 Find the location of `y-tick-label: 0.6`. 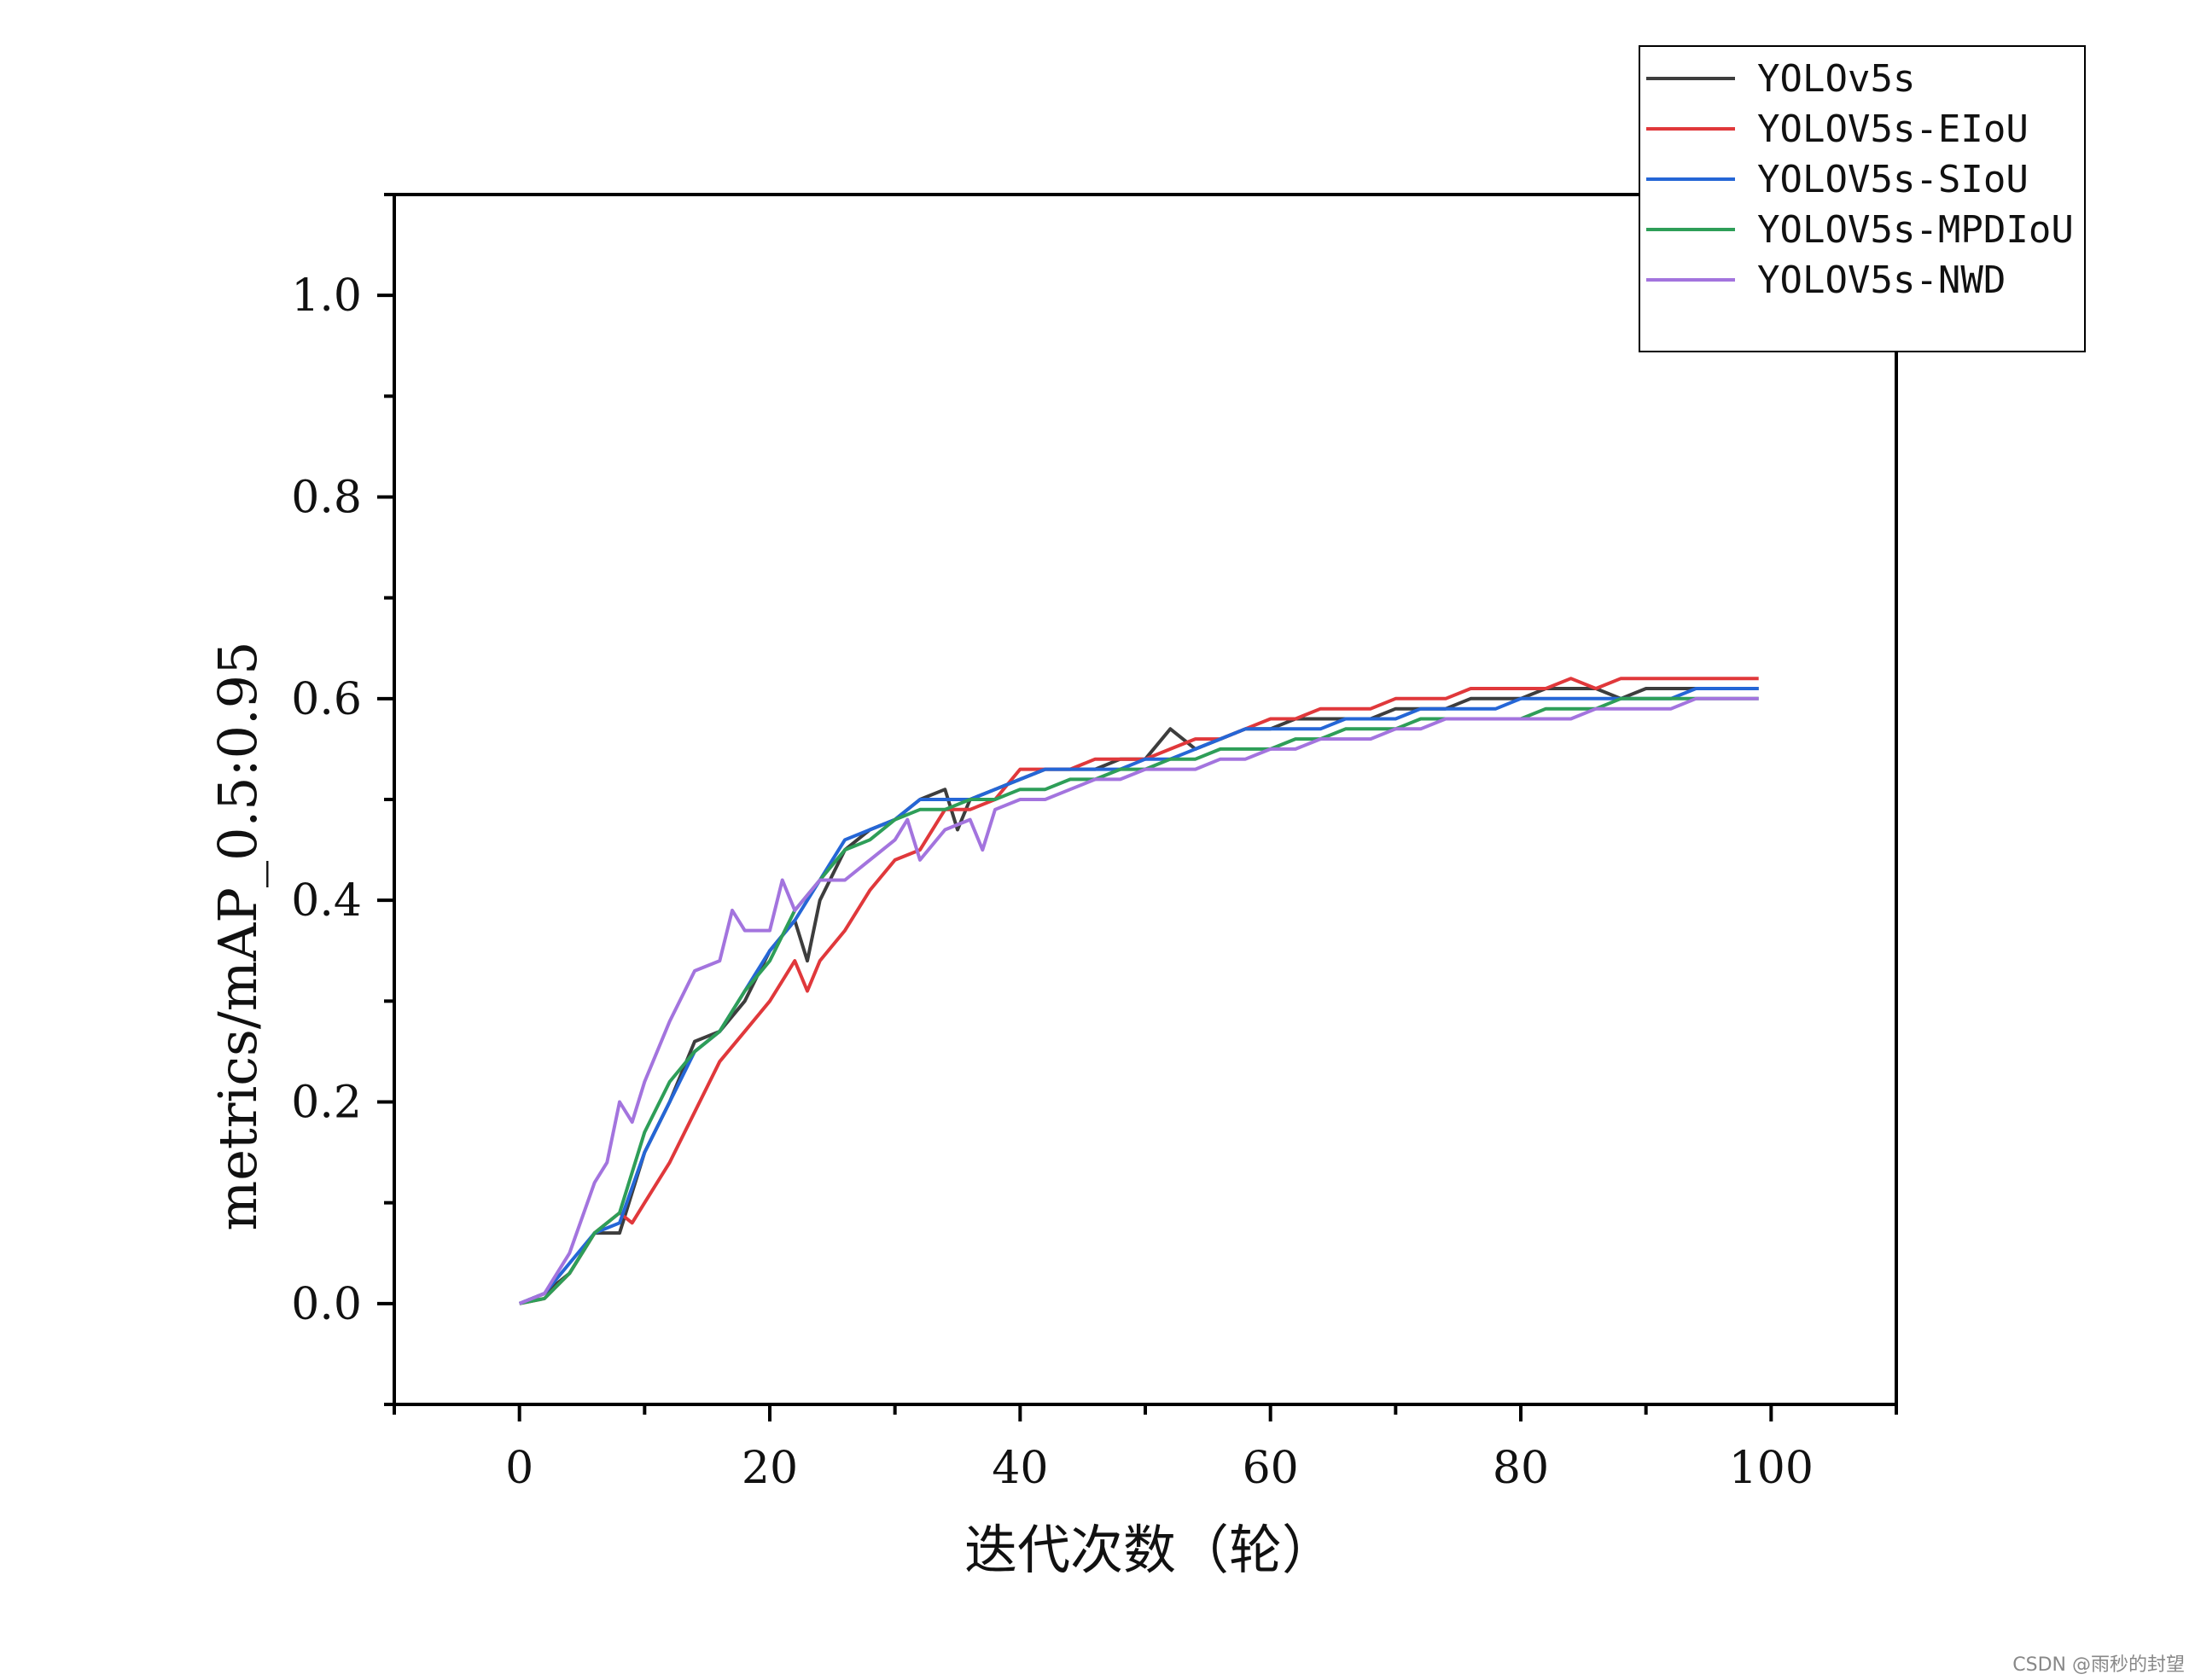

y-tick-label: 0.6 is located at coordinates (326, 700).